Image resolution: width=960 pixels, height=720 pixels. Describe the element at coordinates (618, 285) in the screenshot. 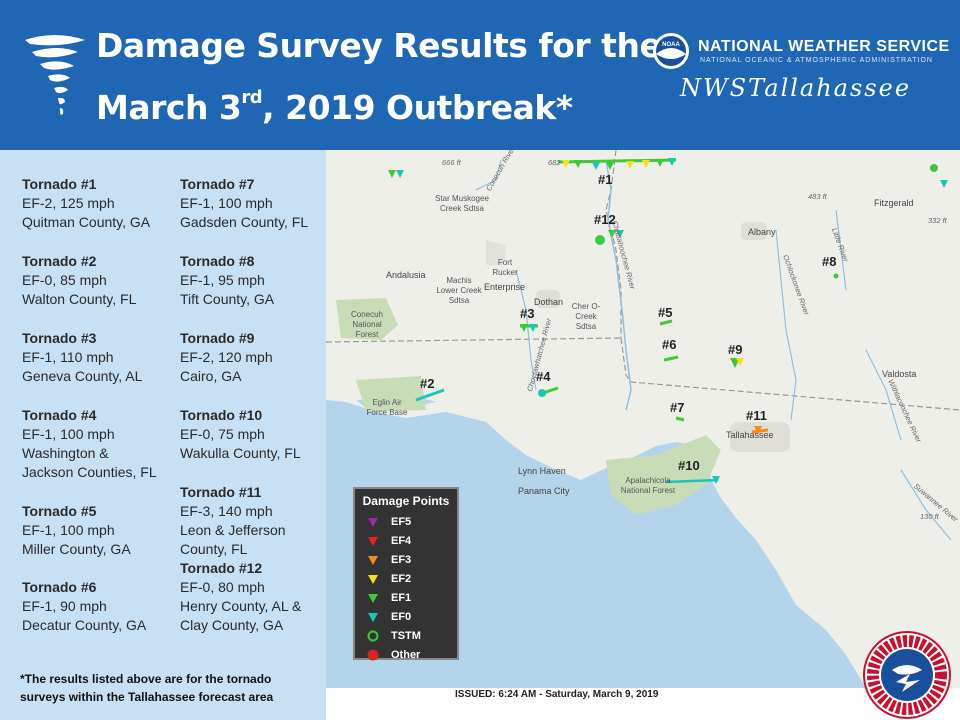

I see `chattahoochee-river` at that location.